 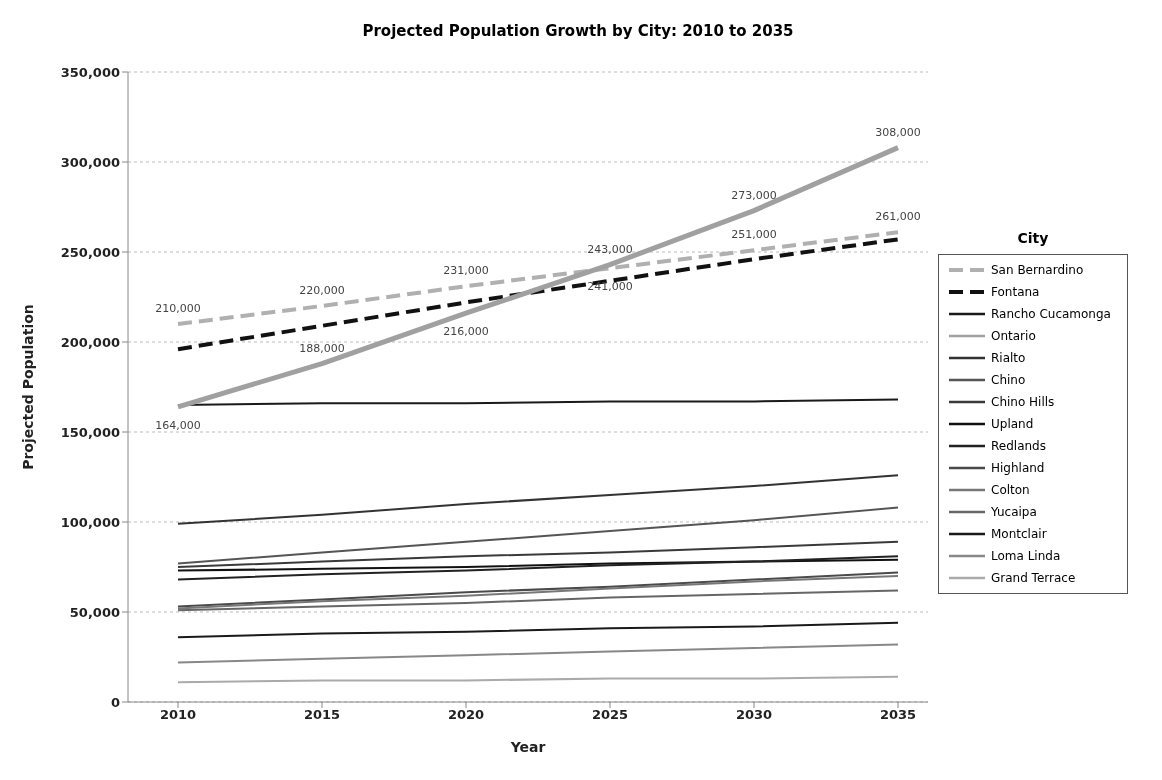 What do you see at coordinates (322, 290) in the screenshot?
I see `data-label: 220,000` at bounding box center [322, 290].